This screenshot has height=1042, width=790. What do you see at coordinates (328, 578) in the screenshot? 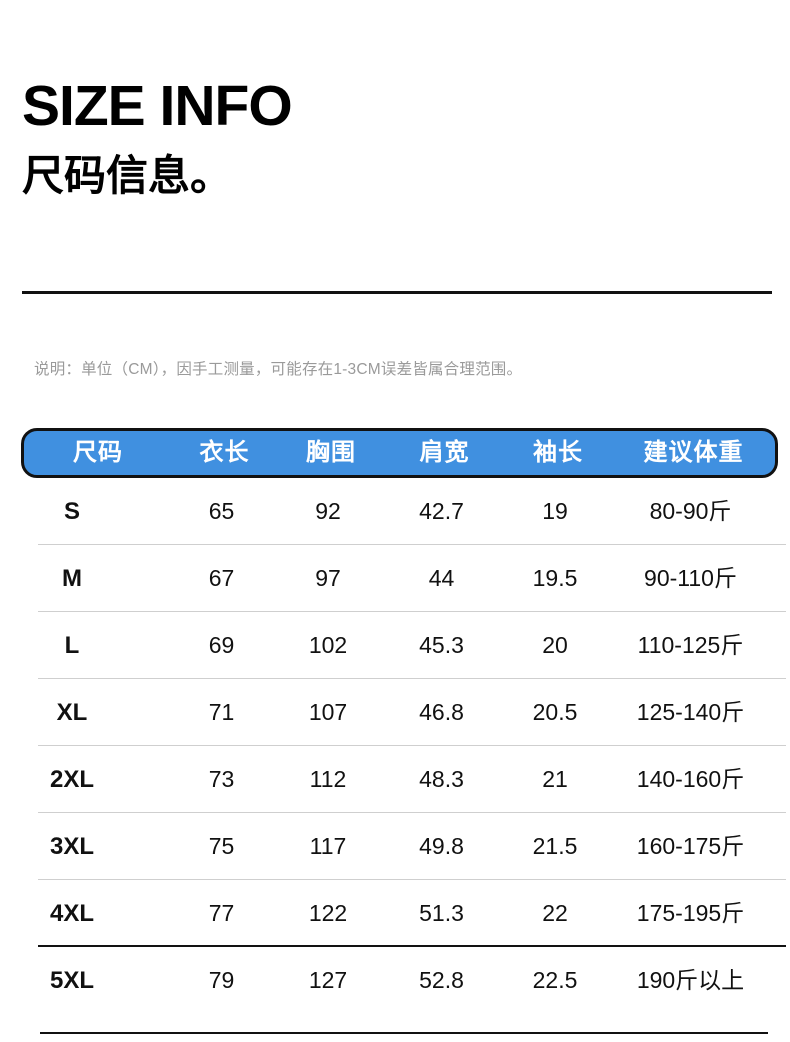
I see `cell-bust: 97` at bounding box center [328, 578].